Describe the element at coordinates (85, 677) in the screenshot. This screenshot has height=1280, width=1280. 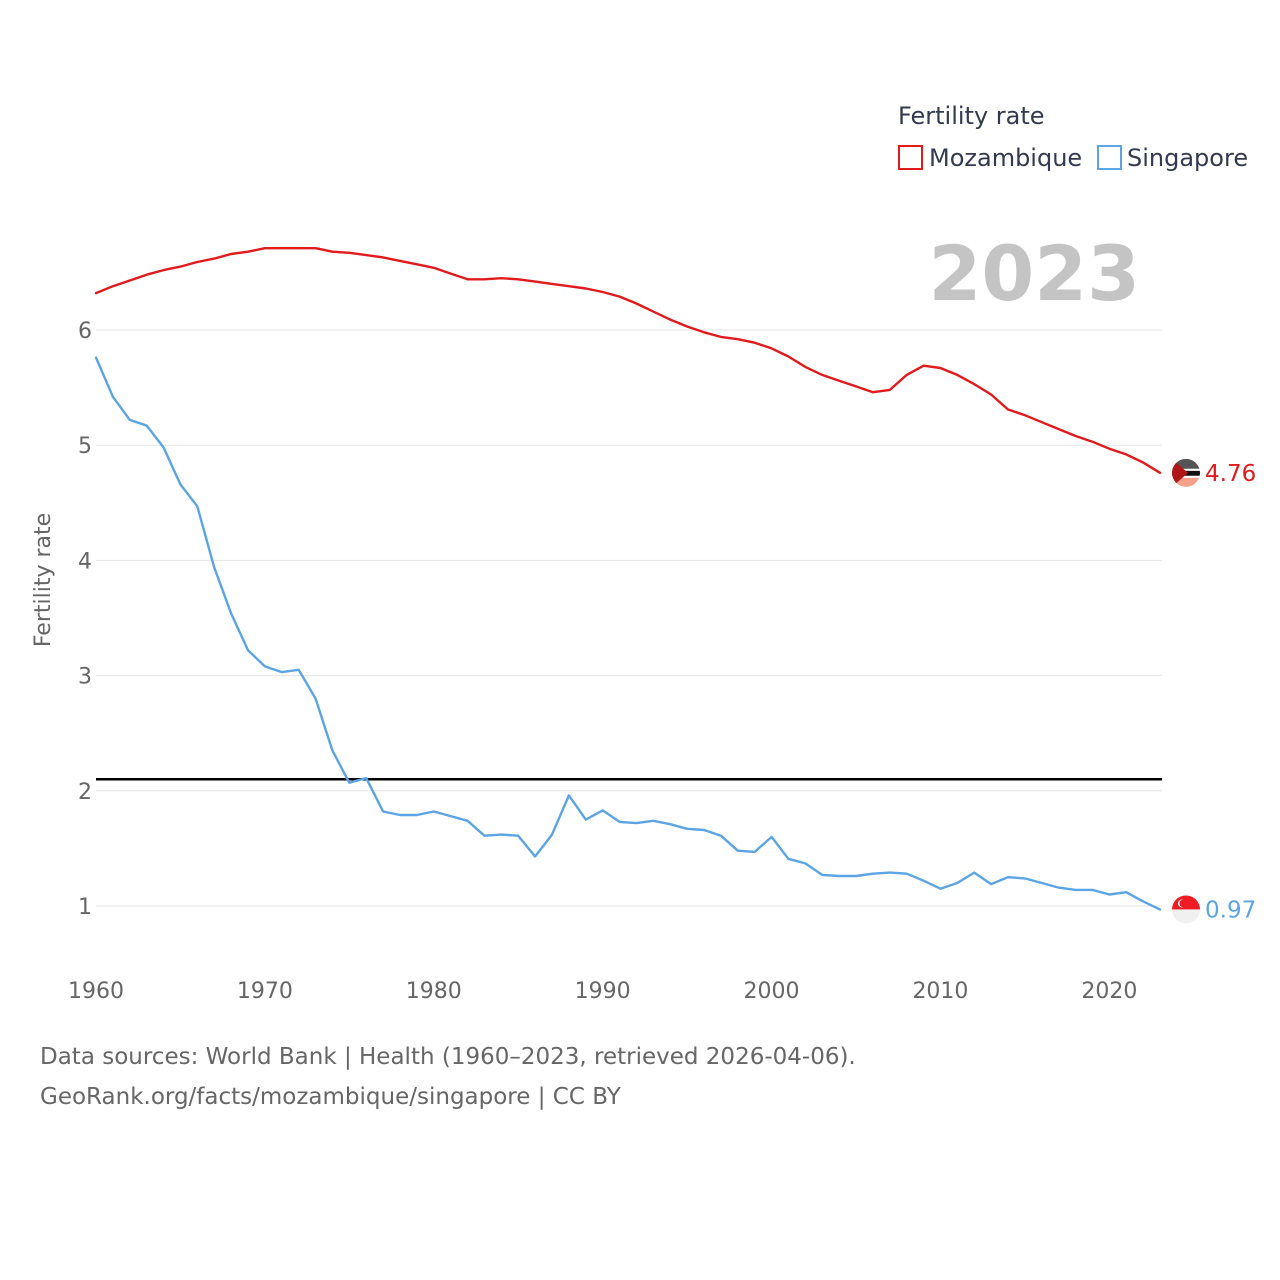
I see `y-tick-label: 3` at that location.